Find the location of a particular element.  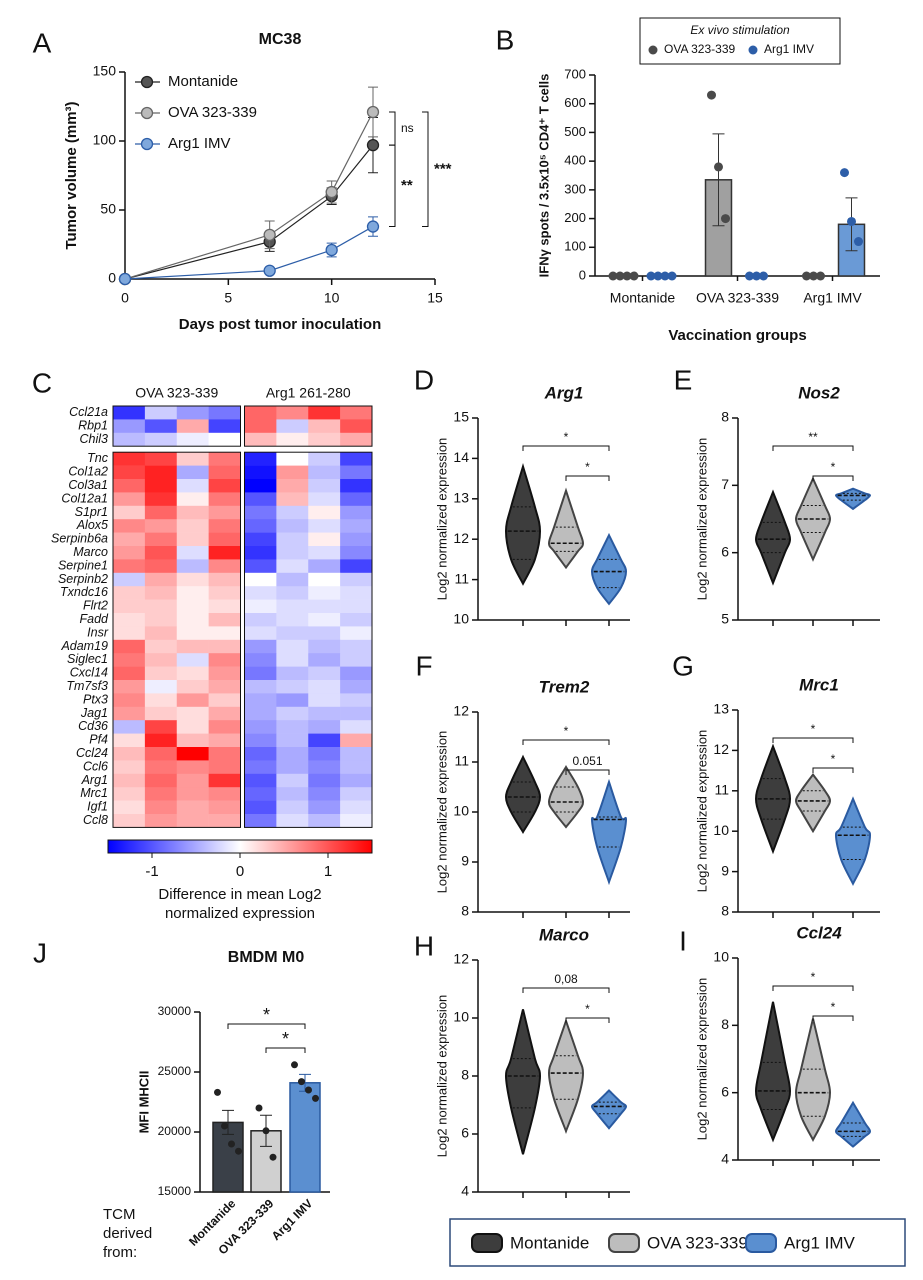

series-line is located at coordinates (249, 212).